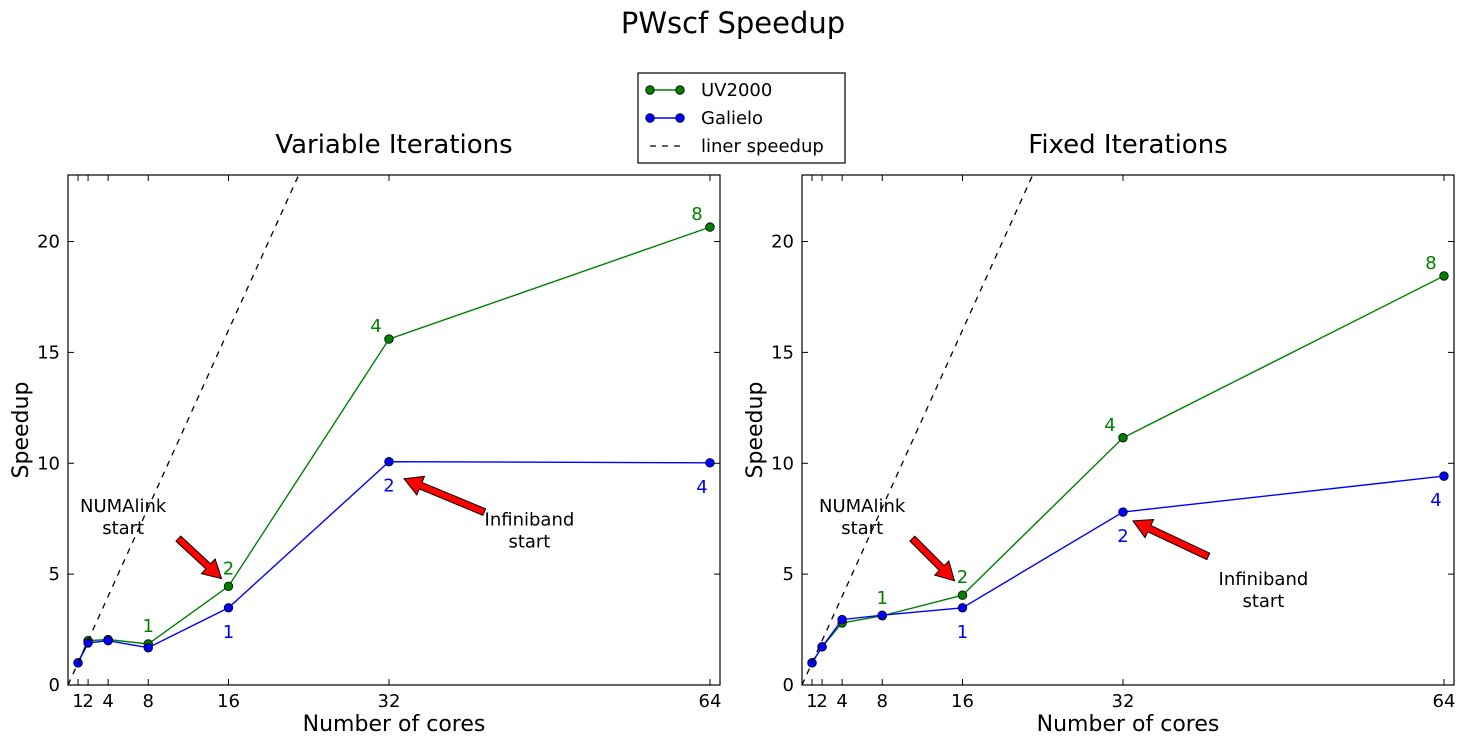  Describe the element at coordinates (696, 214) in the screenshot. I see `point-label: 8` at that location.